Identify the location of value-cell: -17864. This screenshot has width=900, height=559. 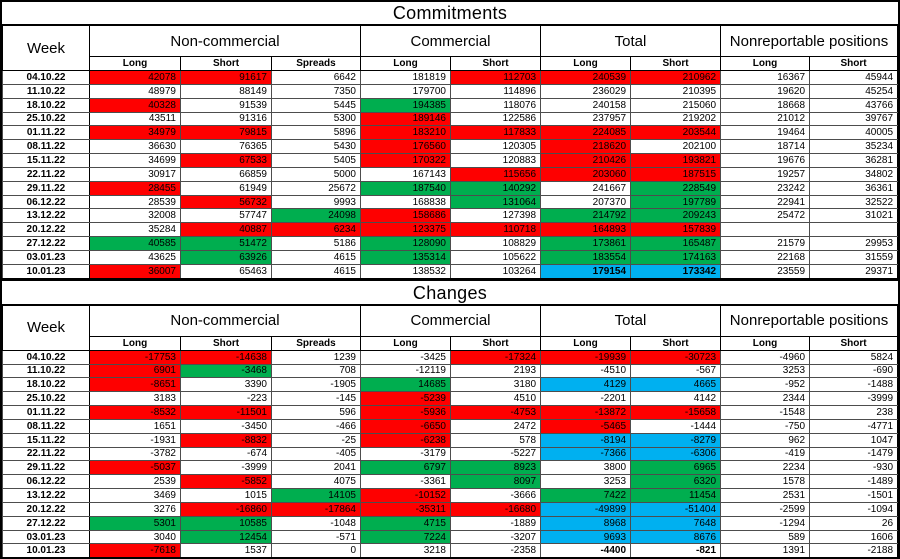
(316, 509).